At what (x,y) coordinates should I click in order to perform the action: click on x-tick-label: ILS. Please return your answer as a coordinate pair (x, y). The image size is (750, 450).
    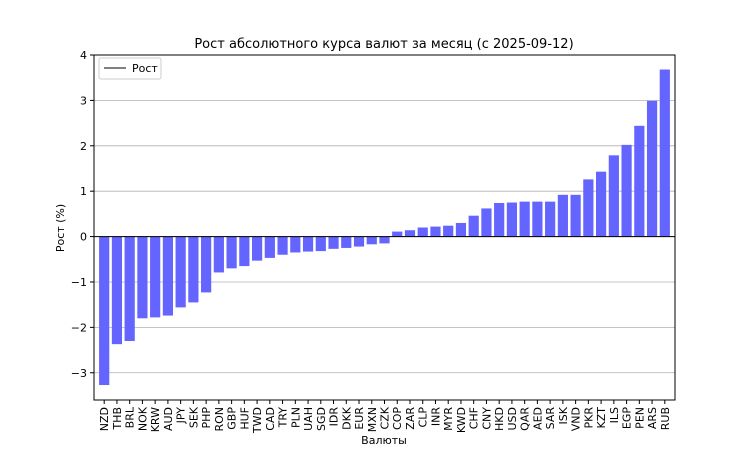
    Looking at the image, I should click on (614, 415).